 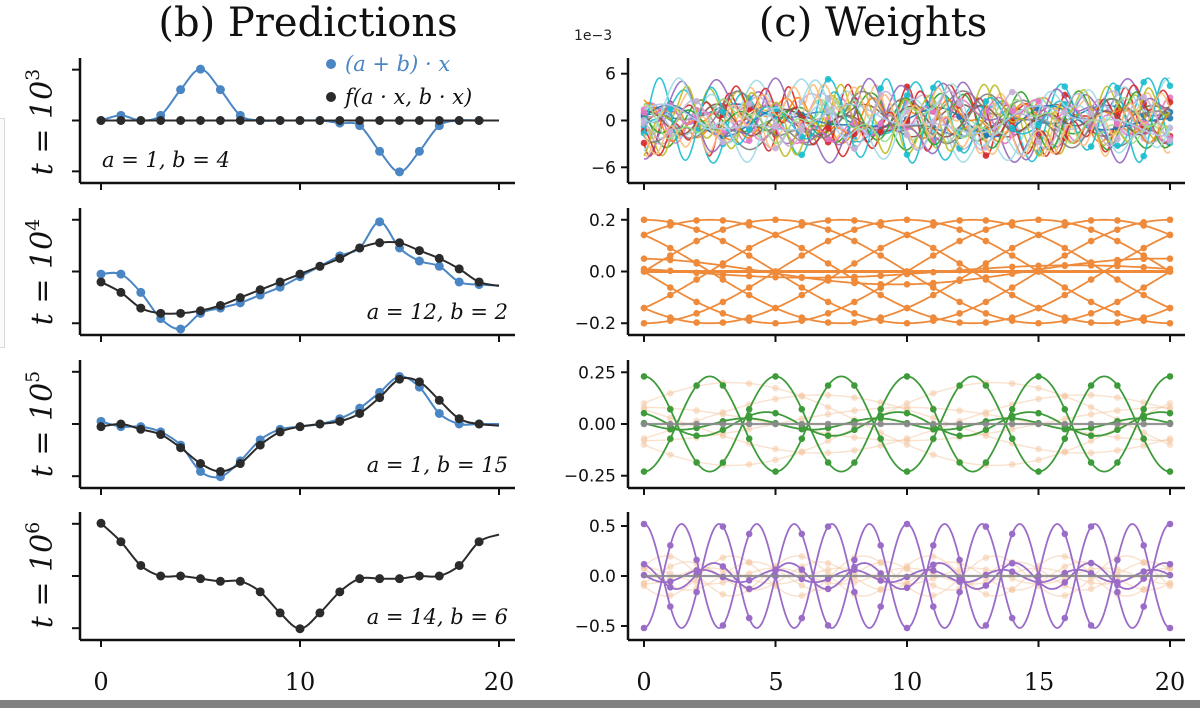 I want to click on weights-chart-2: 0.2 0.0 −0.2, so click(x=880, y=275).